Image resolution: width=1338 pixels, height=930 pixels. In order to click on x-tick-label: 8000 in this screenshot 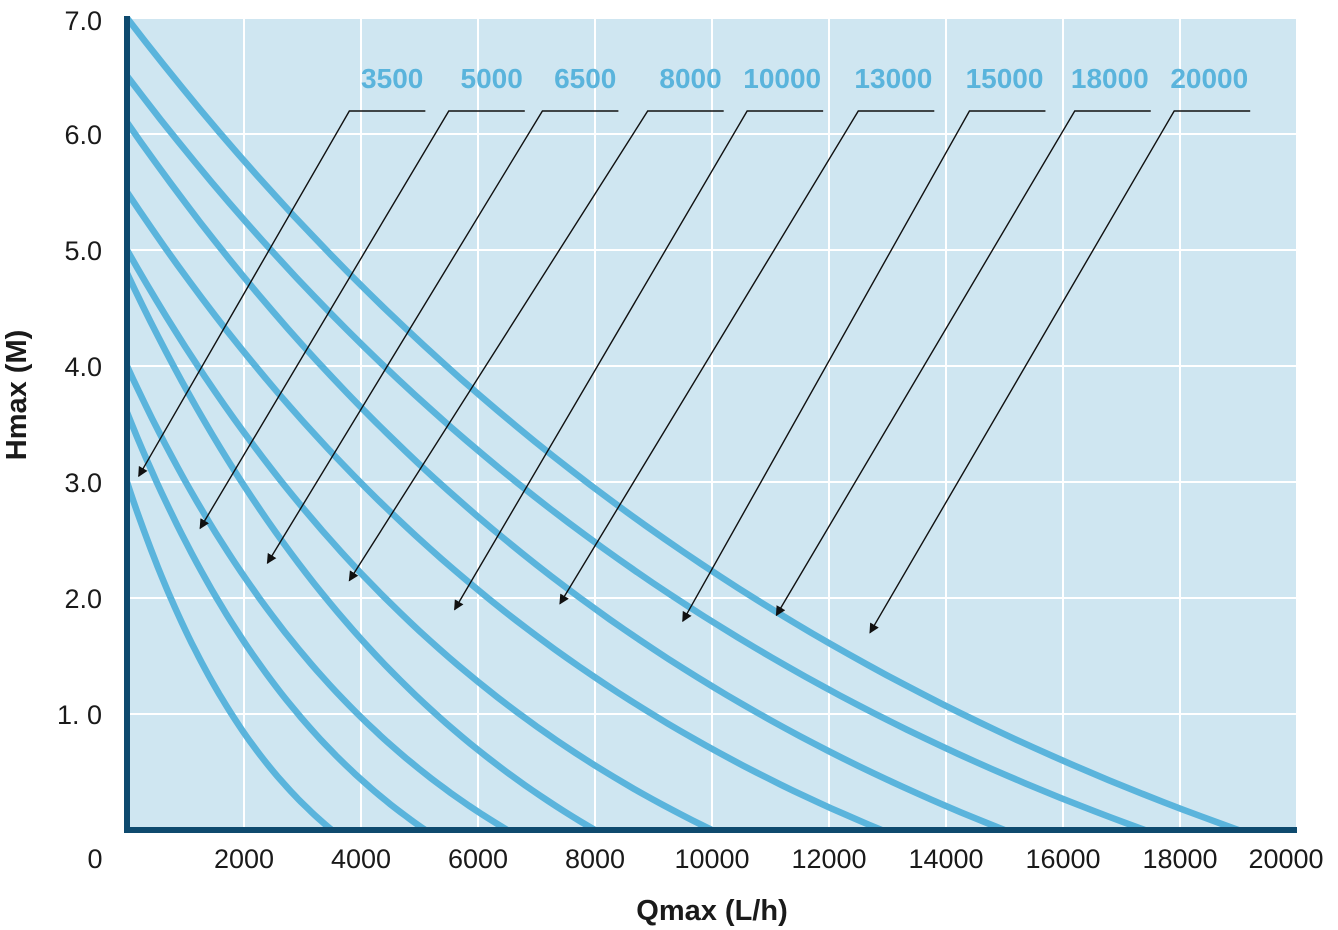, I will do `click(595, 859)`.